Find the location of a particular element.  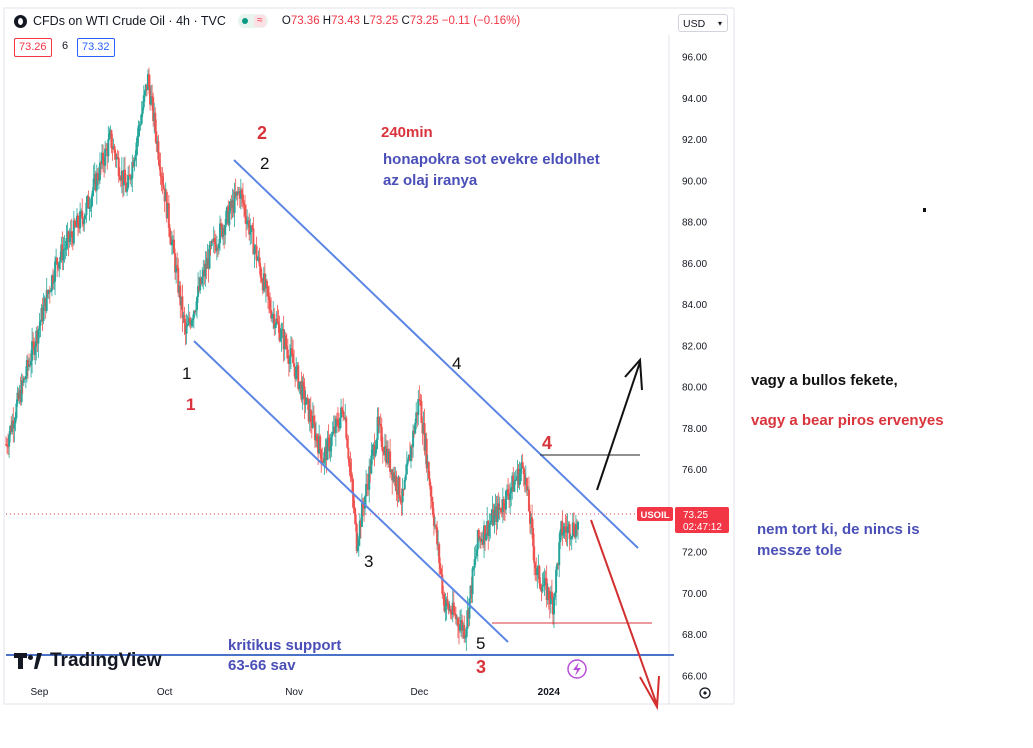

bid-box: 73.26 is located at coordinates (33, 47).